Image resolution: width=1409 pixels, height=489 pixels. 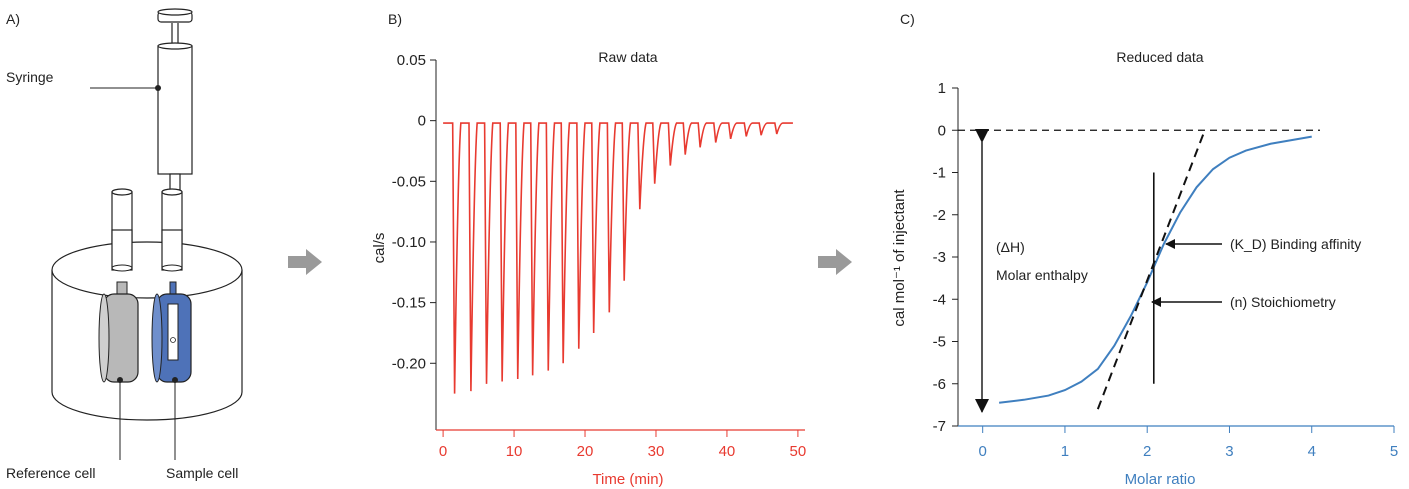 I want to click on raw-y-ticks: 0.05 0 -0.05 -0.10 -0.15 -0.20, so click(x=414, y=212).